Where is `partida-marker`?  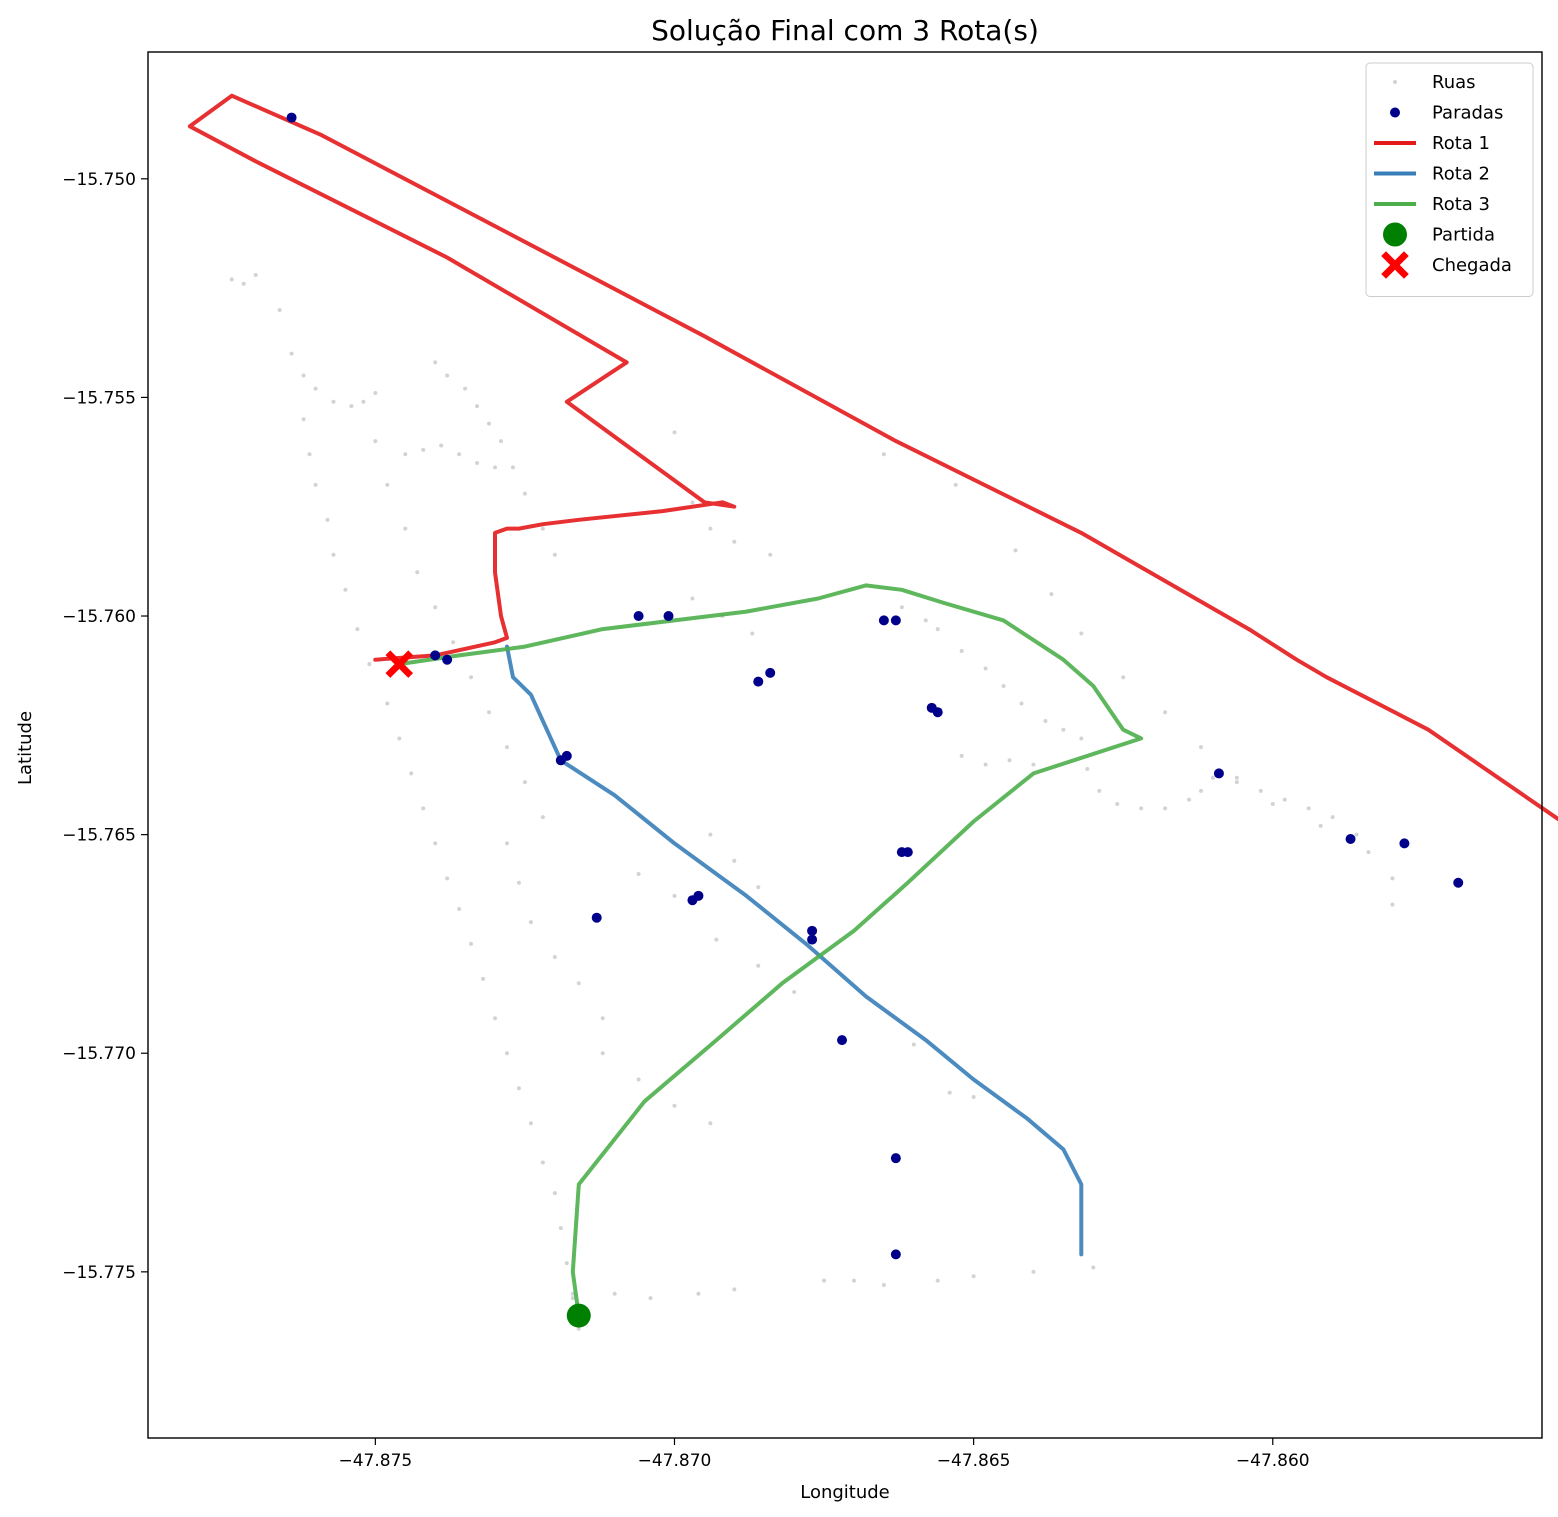
partida-marker is located at coordinates (578, 1315).